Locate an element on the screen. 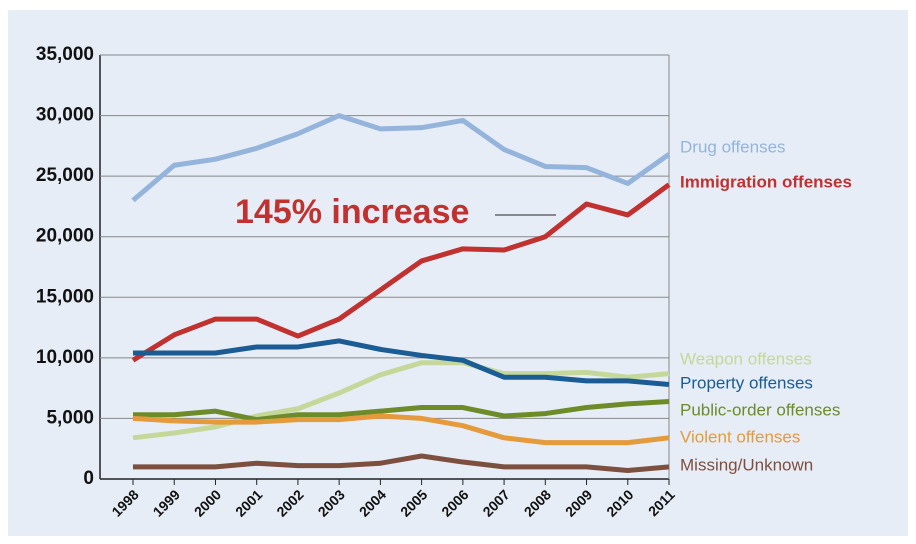  series-label: Missing/Unknown is located at coordinates (746, 464).